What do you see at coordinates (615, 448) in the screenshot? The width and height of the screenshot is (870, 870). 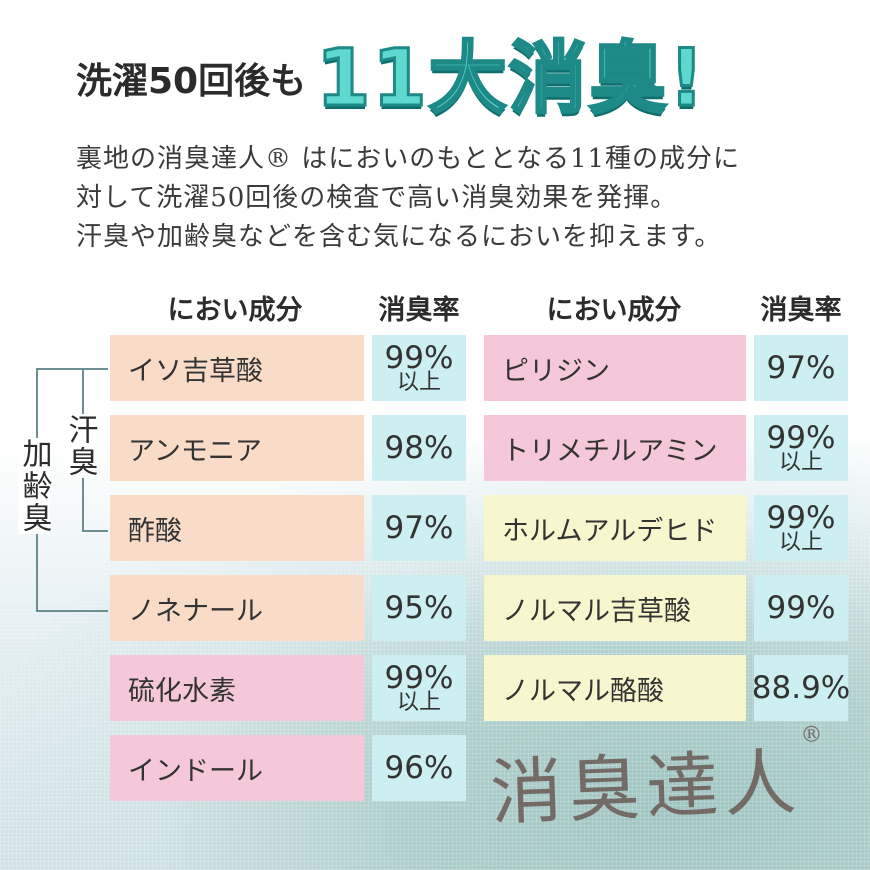 I see `odor-name-cell: トリメチルアミン` at bounding box center [615, 448].